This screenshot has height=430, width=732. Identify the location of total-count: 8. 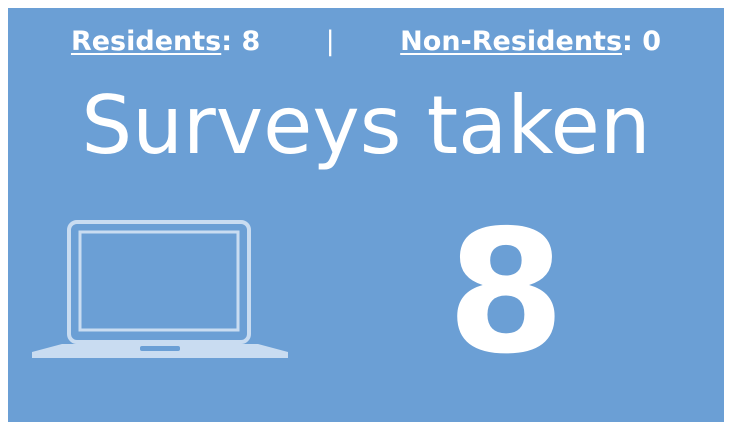
(506, 293).